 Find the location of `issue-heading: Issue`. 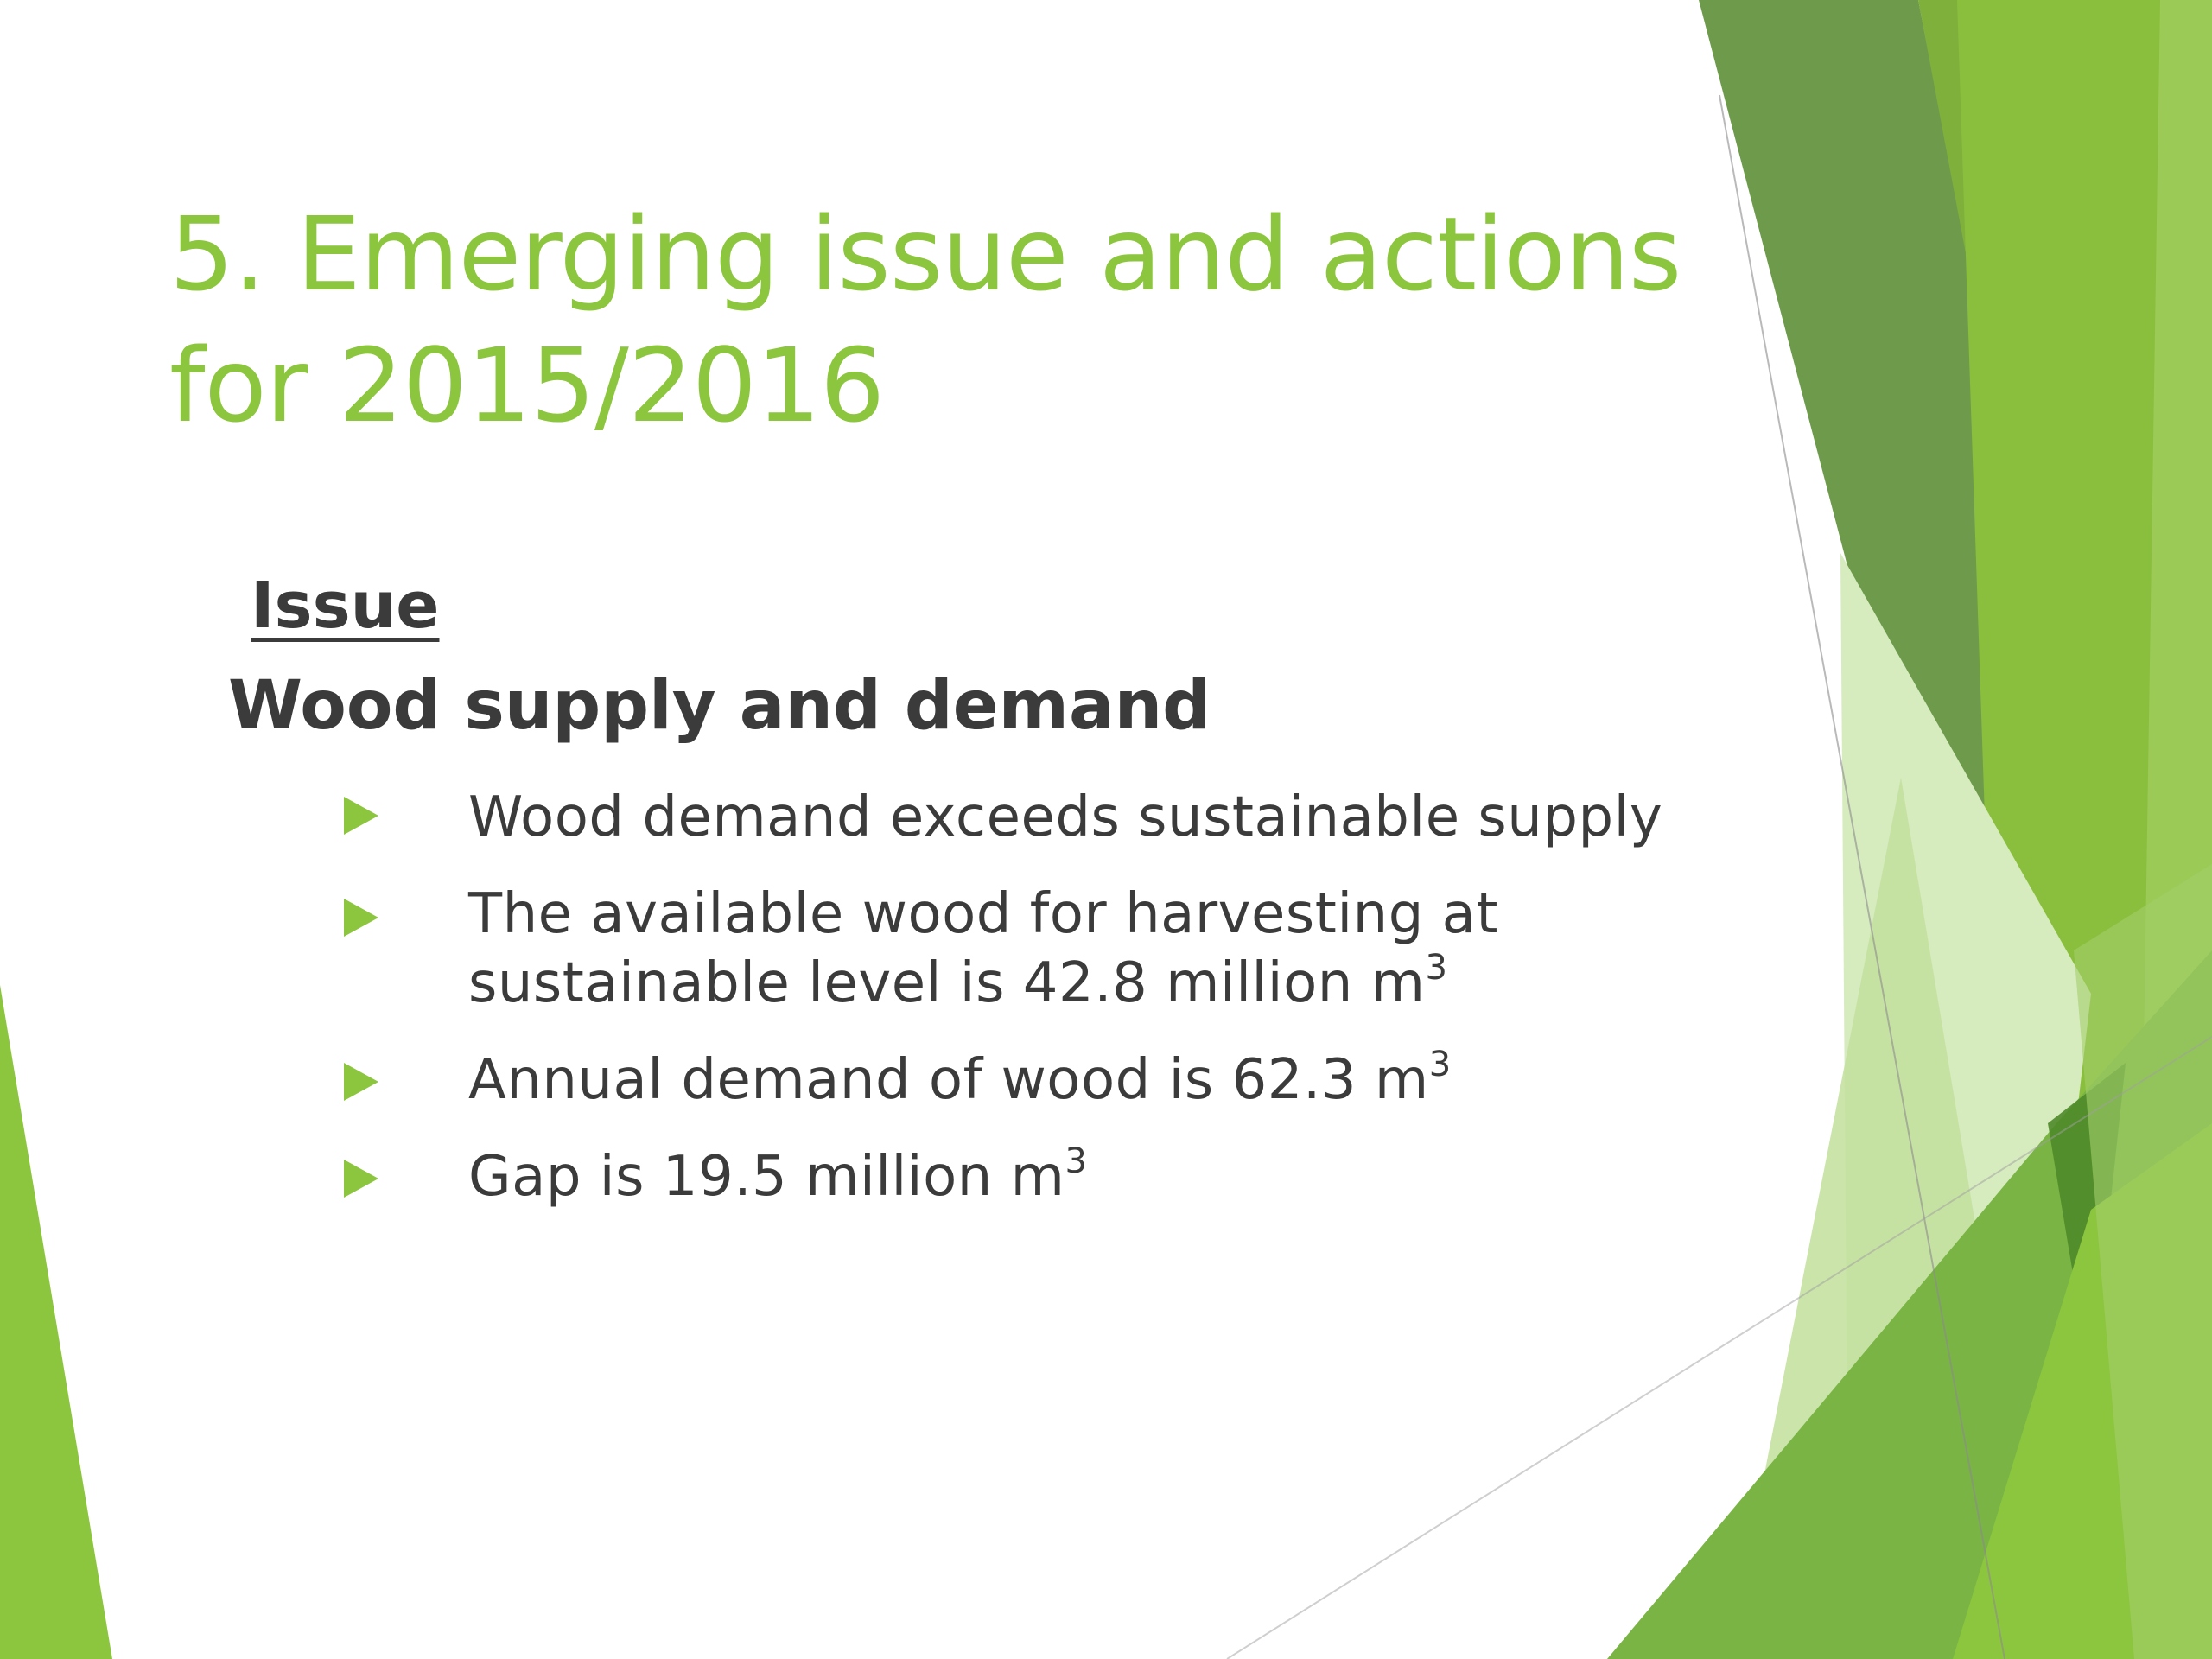

issue-heading: Issue is located at coordinates (345, 606).